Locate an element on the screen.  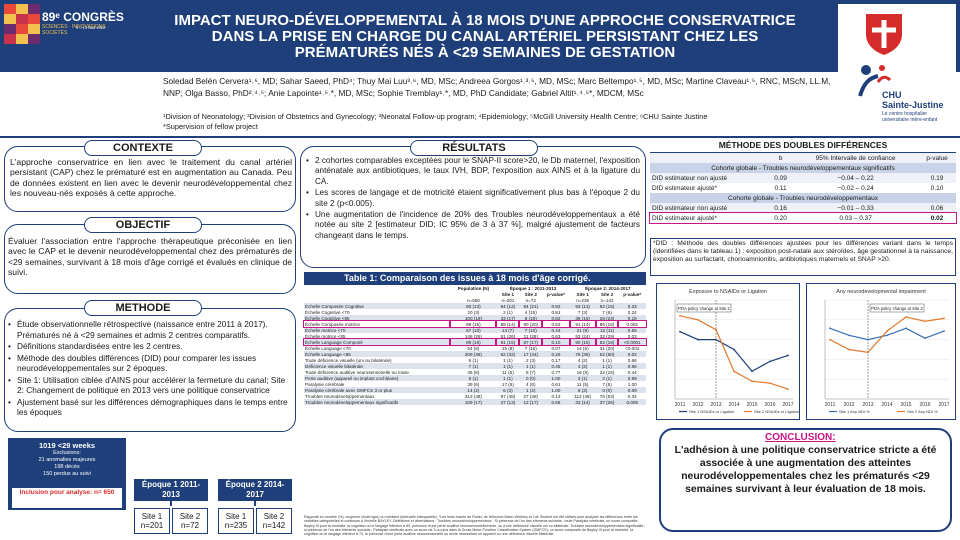
table1-cell: 6 (3) is located at coordinates (508, 390).